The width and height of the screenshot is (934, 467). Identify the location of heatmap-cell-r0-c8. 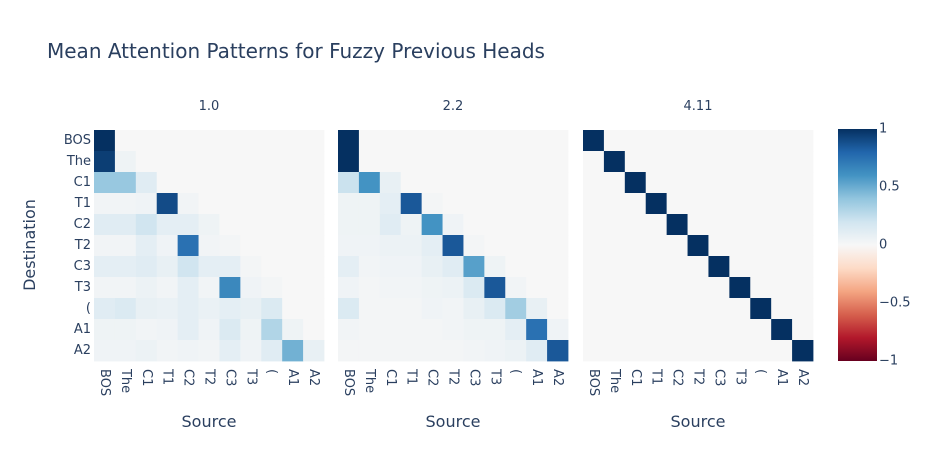
(272, 141).